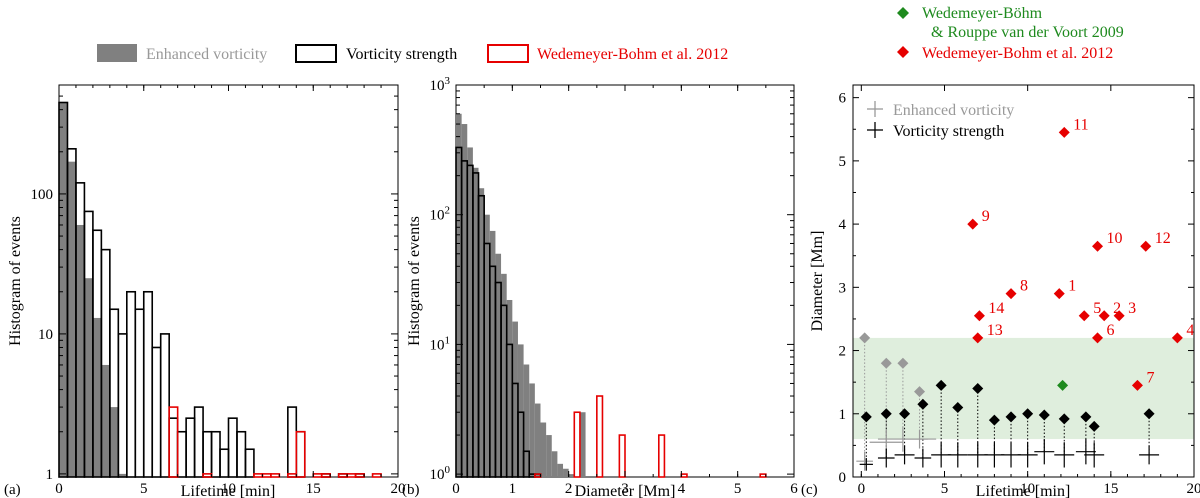  I want to click on x-tick-label: 15, so click(1110, 489).